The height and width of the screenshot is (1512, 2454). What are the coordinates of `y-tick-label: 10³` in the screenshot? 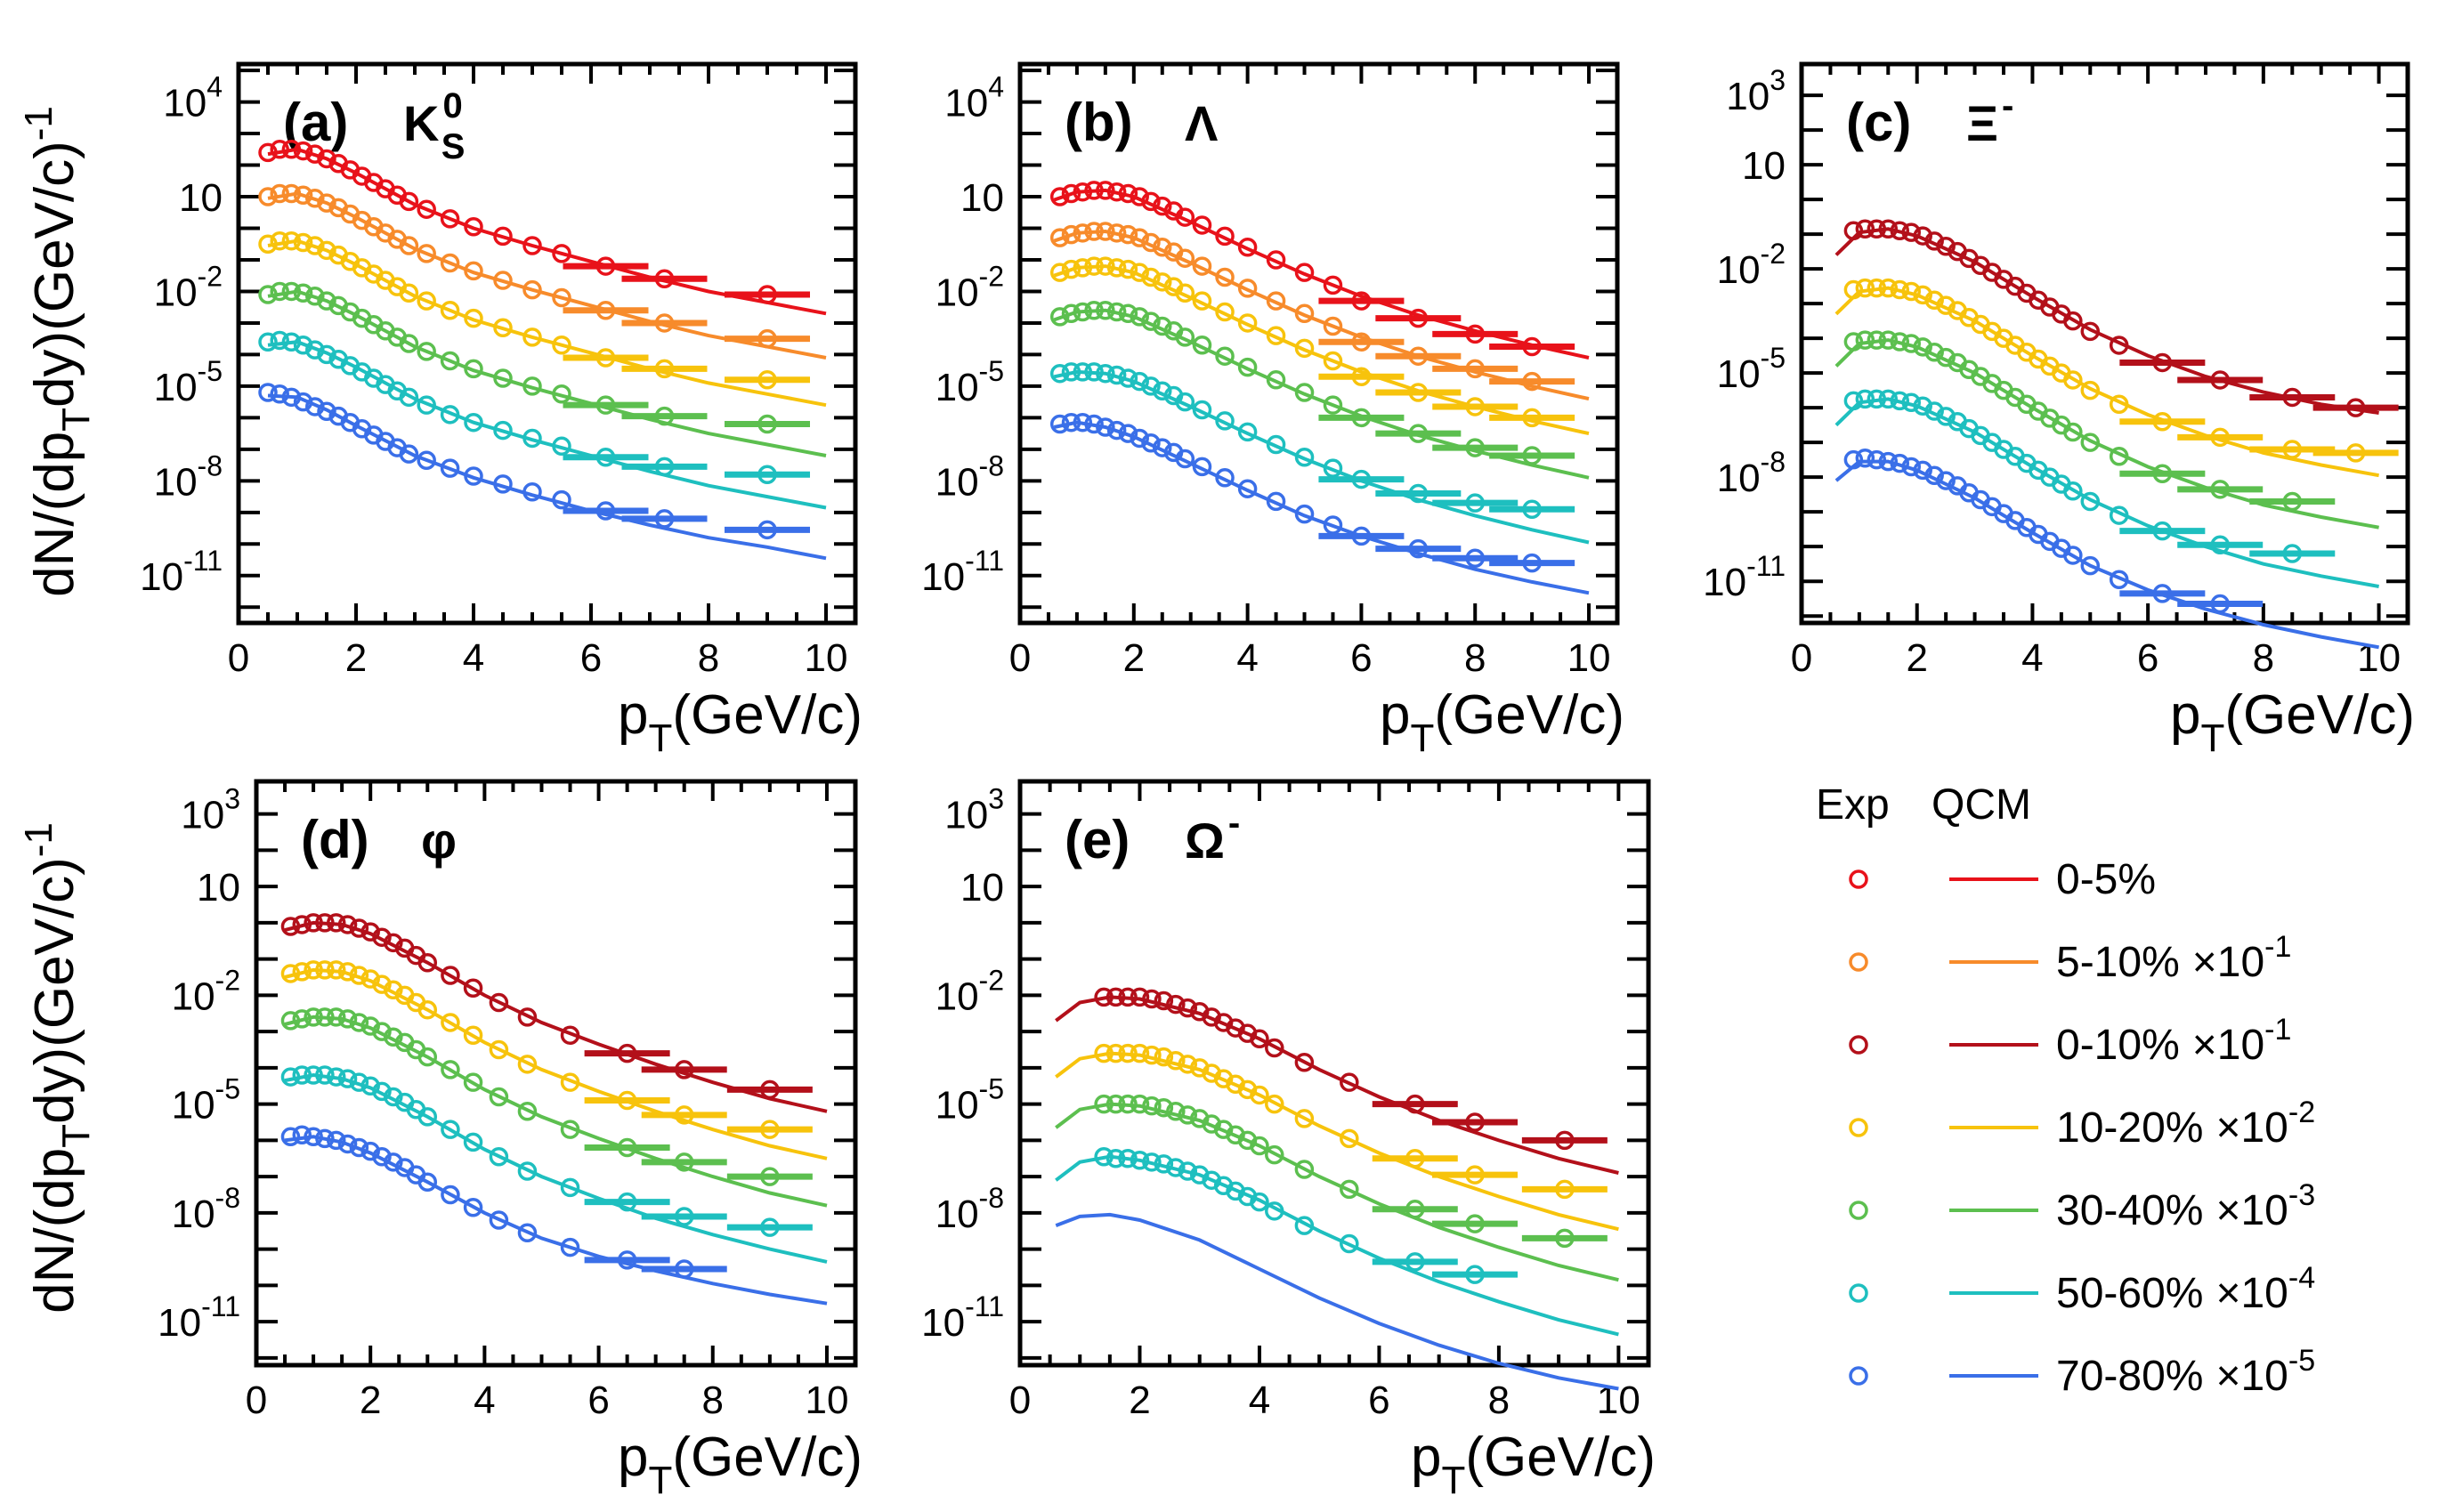 It's located at (210, 810).